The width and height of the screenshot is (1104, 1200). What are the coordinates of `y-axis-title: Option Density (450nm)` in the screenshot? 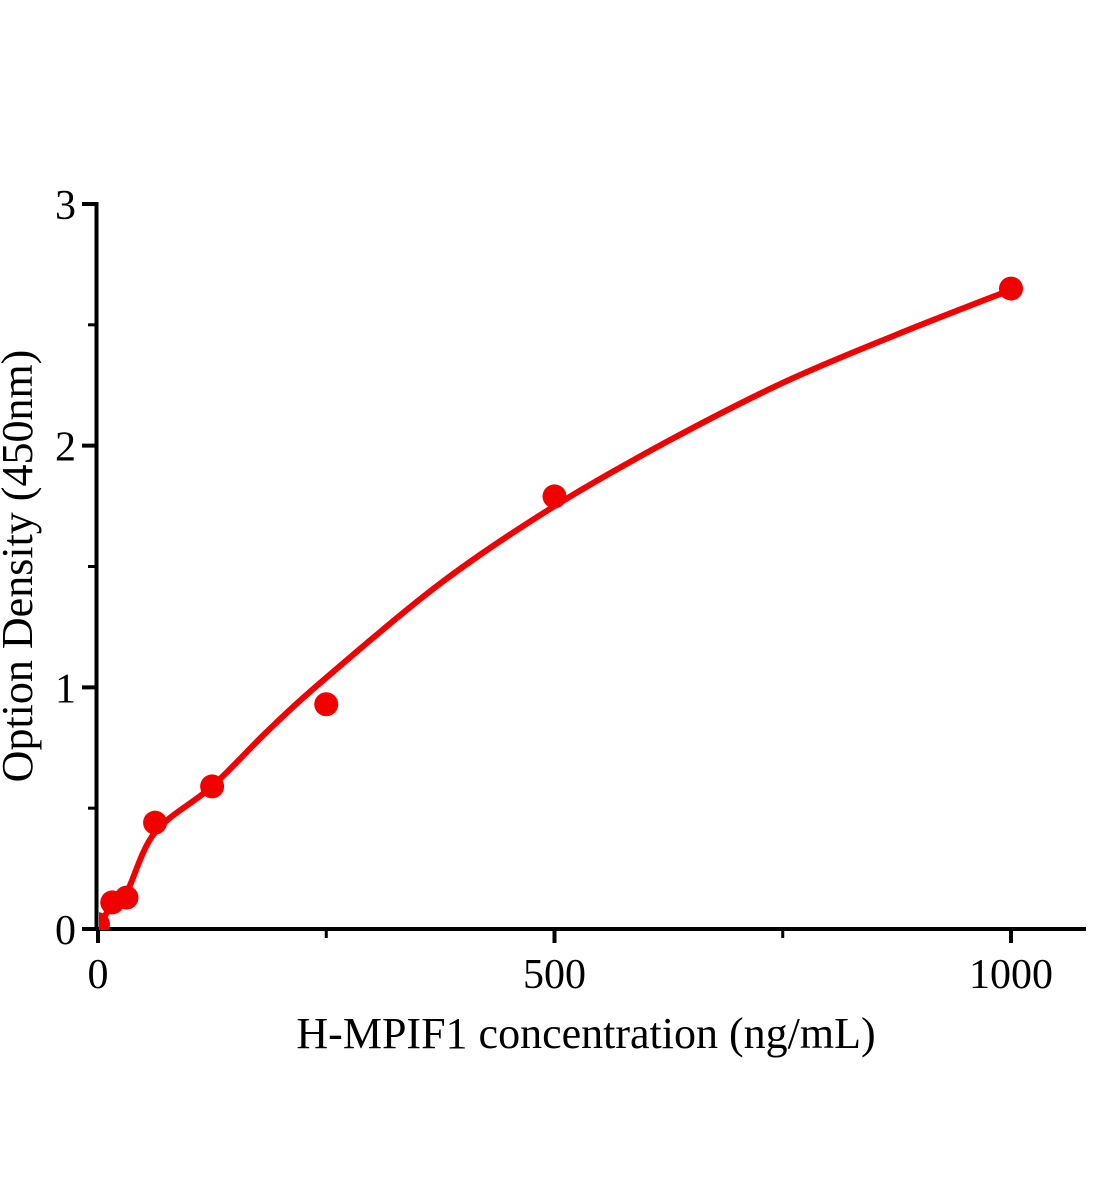 It's located at (21, 566).